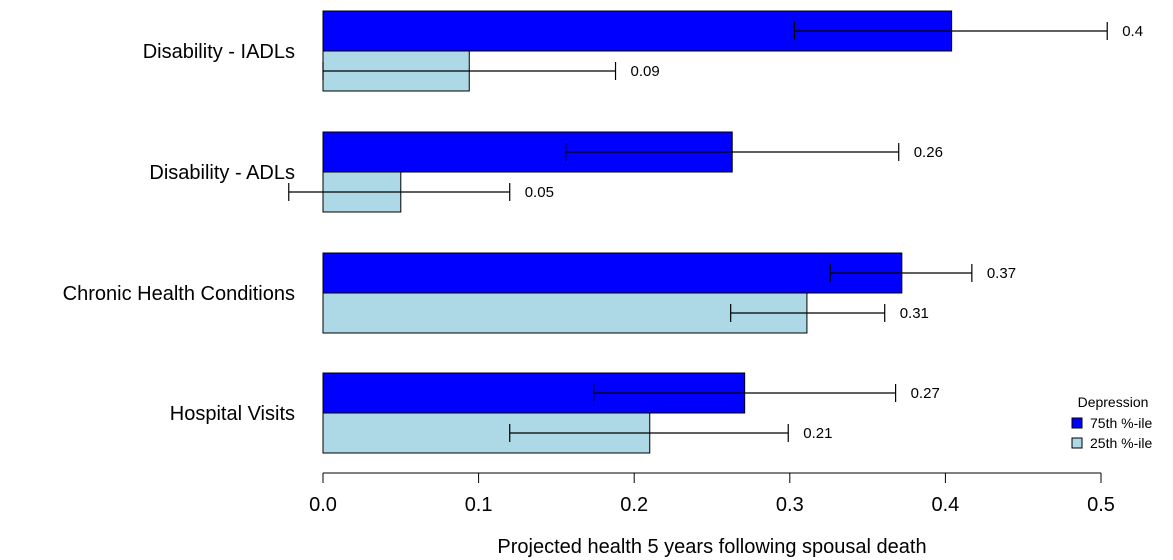 Image resolution: width=1173 pixels, height=560 pixels. What do you see at coordinates (645, 71) in the screenshot?
I see `data-label: 0.09` at bounding box center [645, 71].